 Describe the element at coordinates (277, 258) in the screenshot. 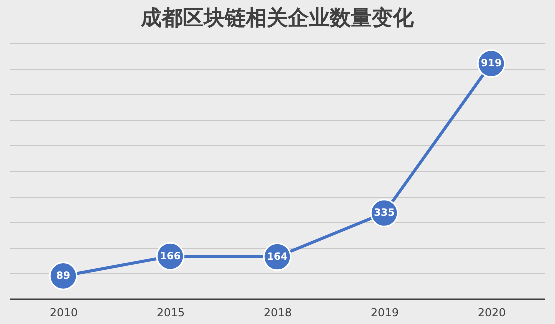

I see `data-label: 164` at that location.